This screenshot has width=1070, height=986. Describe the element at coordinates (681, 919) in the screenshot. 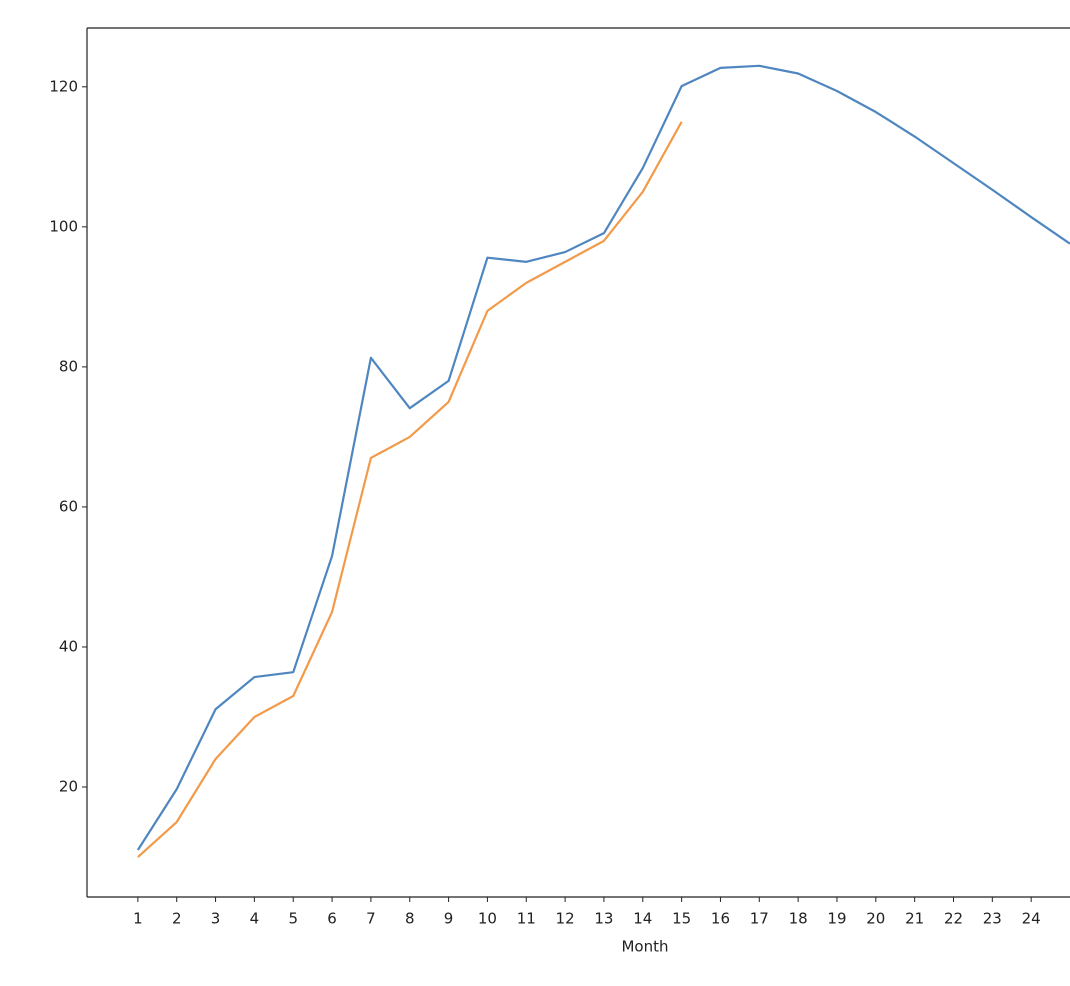

I see `x-tick-label: 15` at that location.